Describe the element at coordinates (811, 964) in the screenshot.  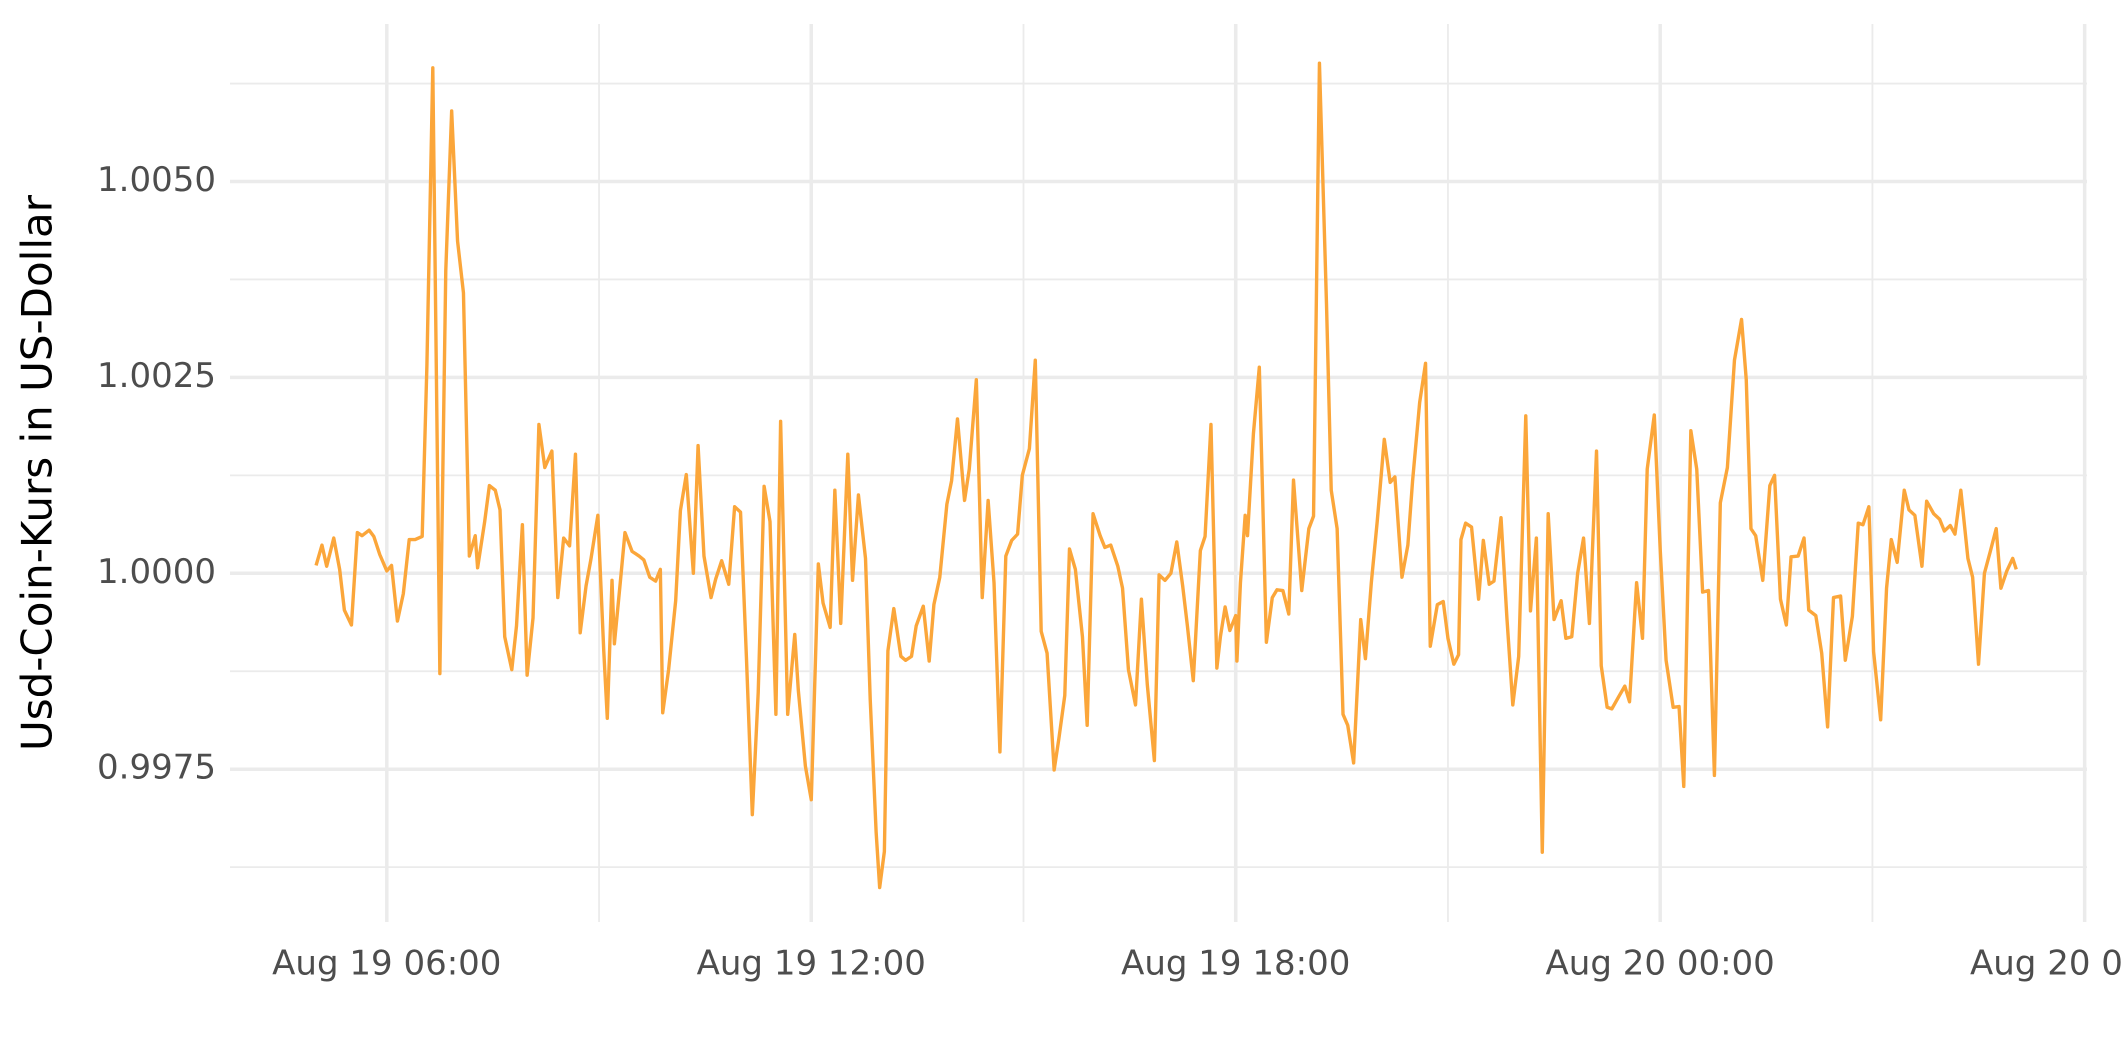
I see `x-tick-label: Aug 19 12:00` at that location.